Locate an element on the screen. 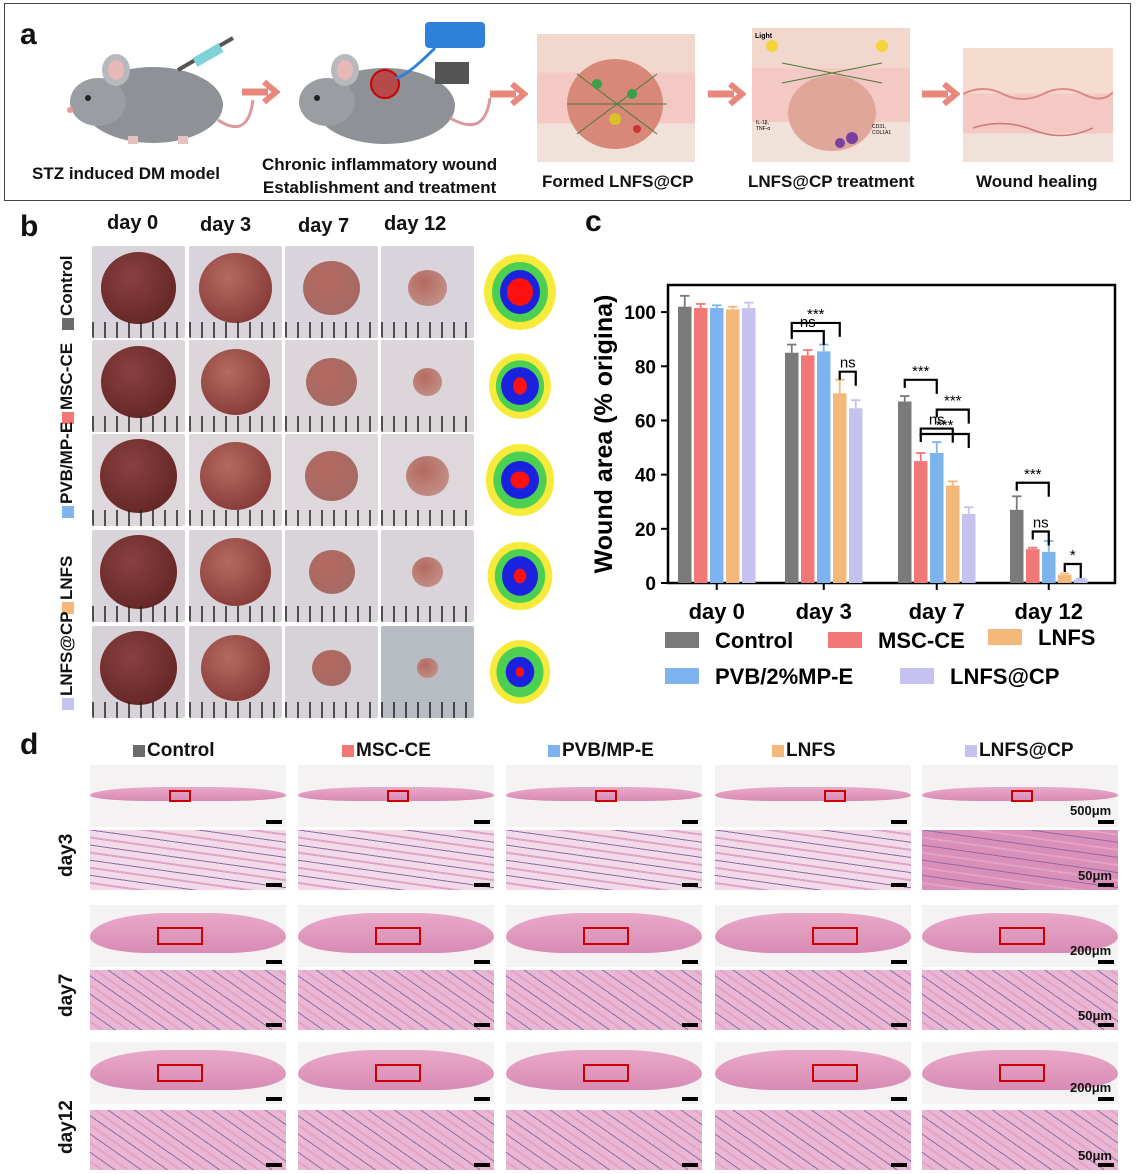 Image resolution: width=1141 pixels, height=1174 pixels. scale-label: 50μm is located at coordinates (1095, 875).